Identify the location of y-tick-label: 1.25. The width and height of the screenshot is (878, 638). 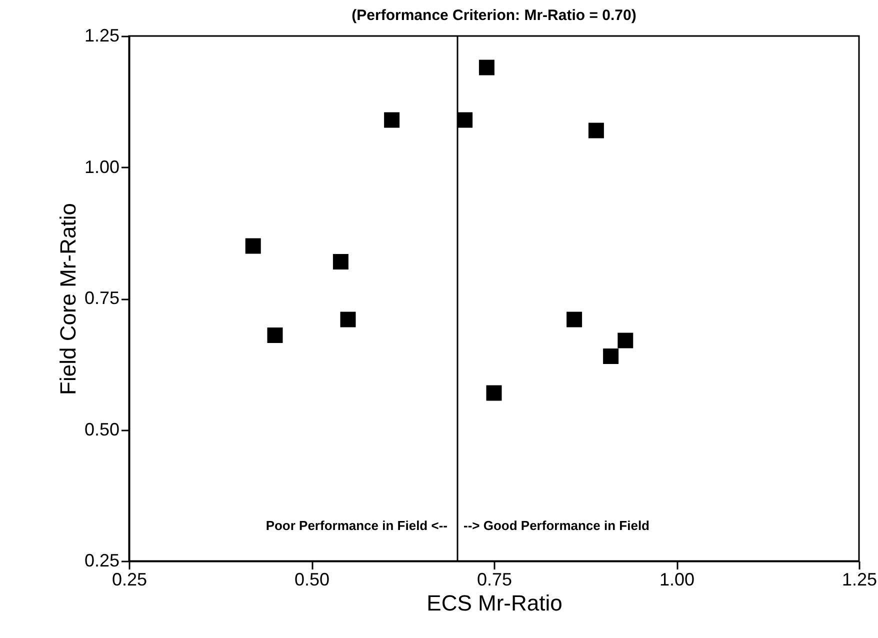
(102, 36).